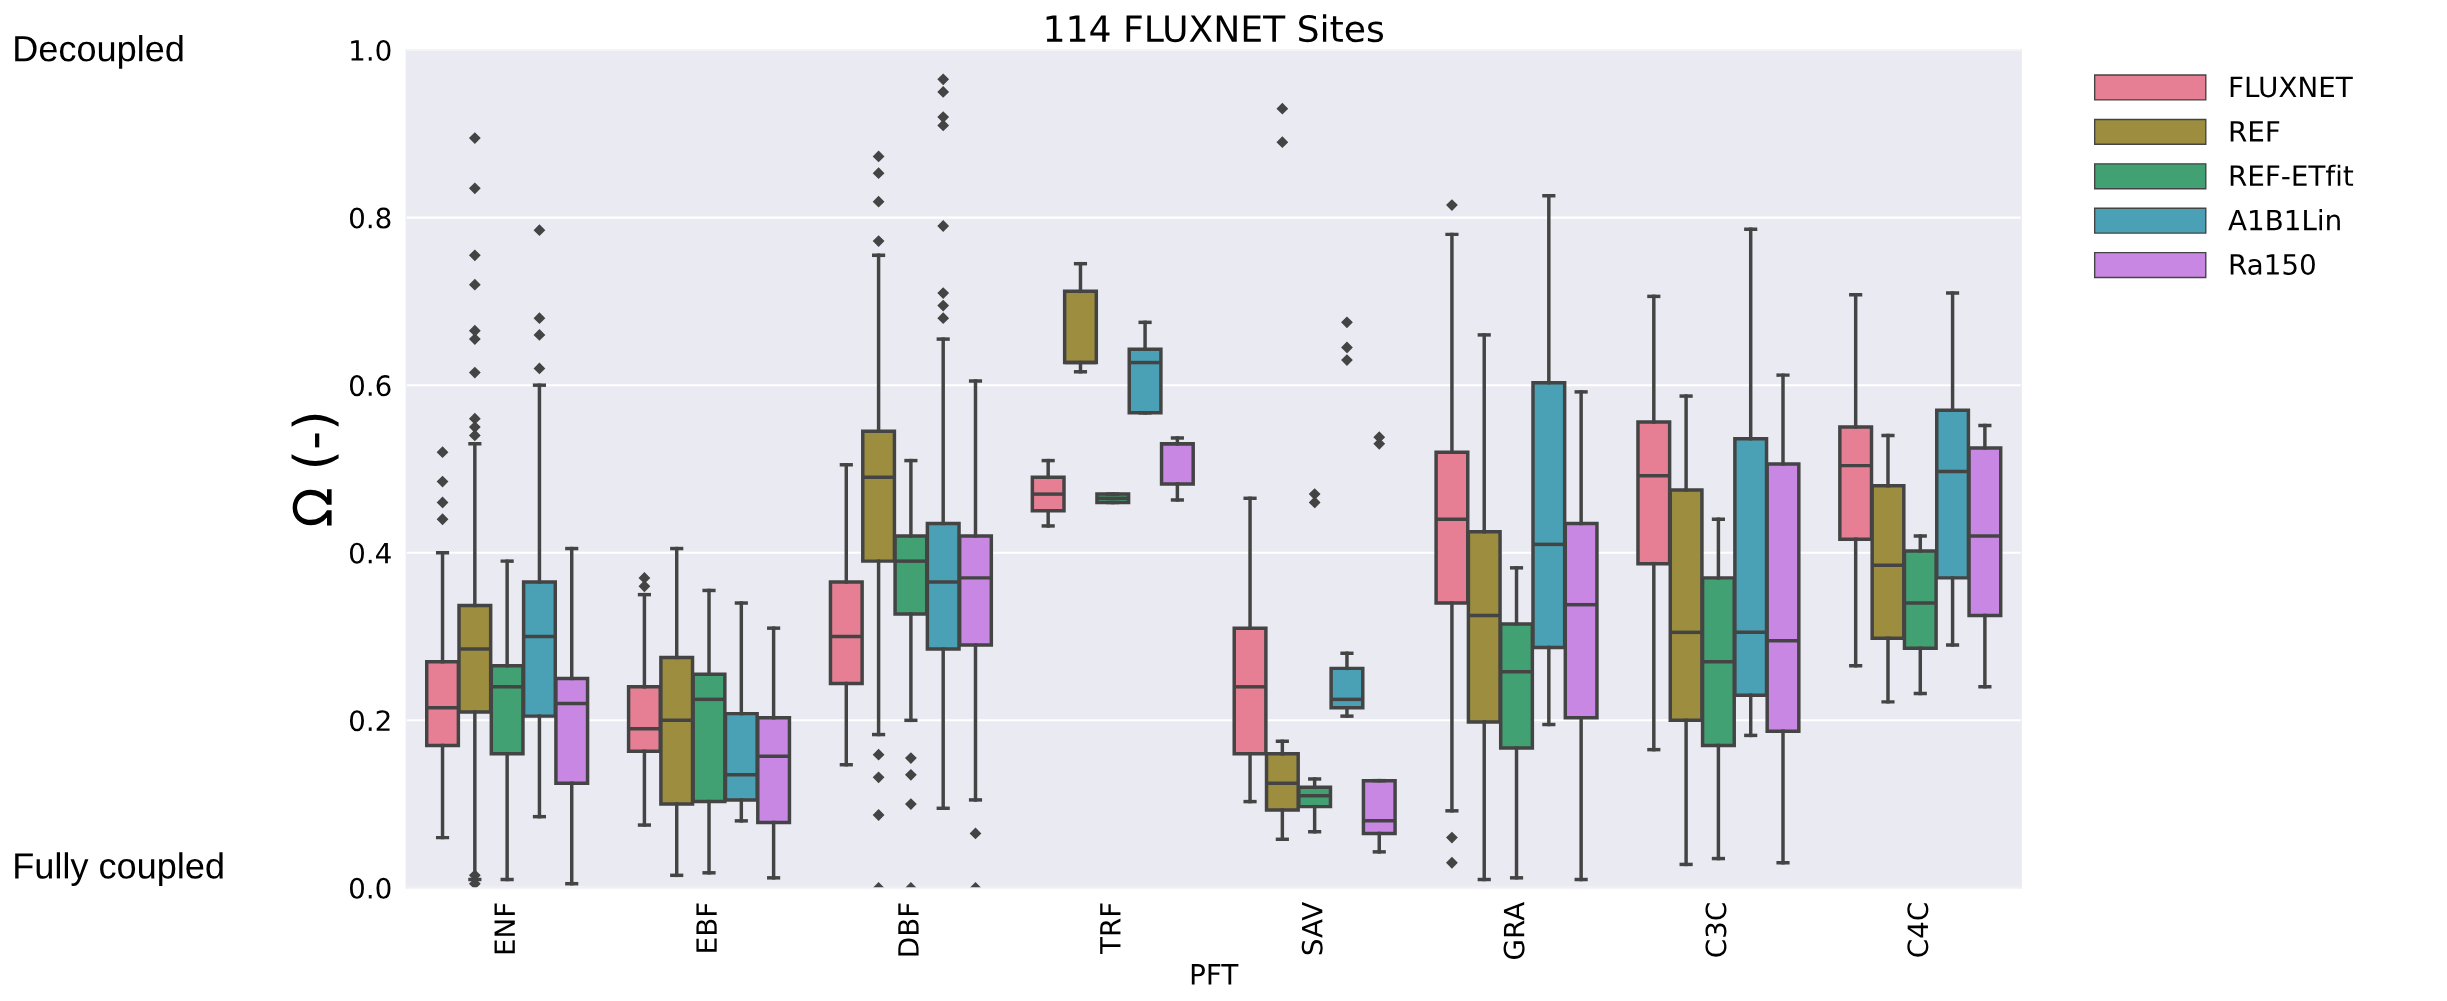  Describe the element at coordinates (370, 553) in the screenshot. I see `y-tick-label: 0.4` at that location.